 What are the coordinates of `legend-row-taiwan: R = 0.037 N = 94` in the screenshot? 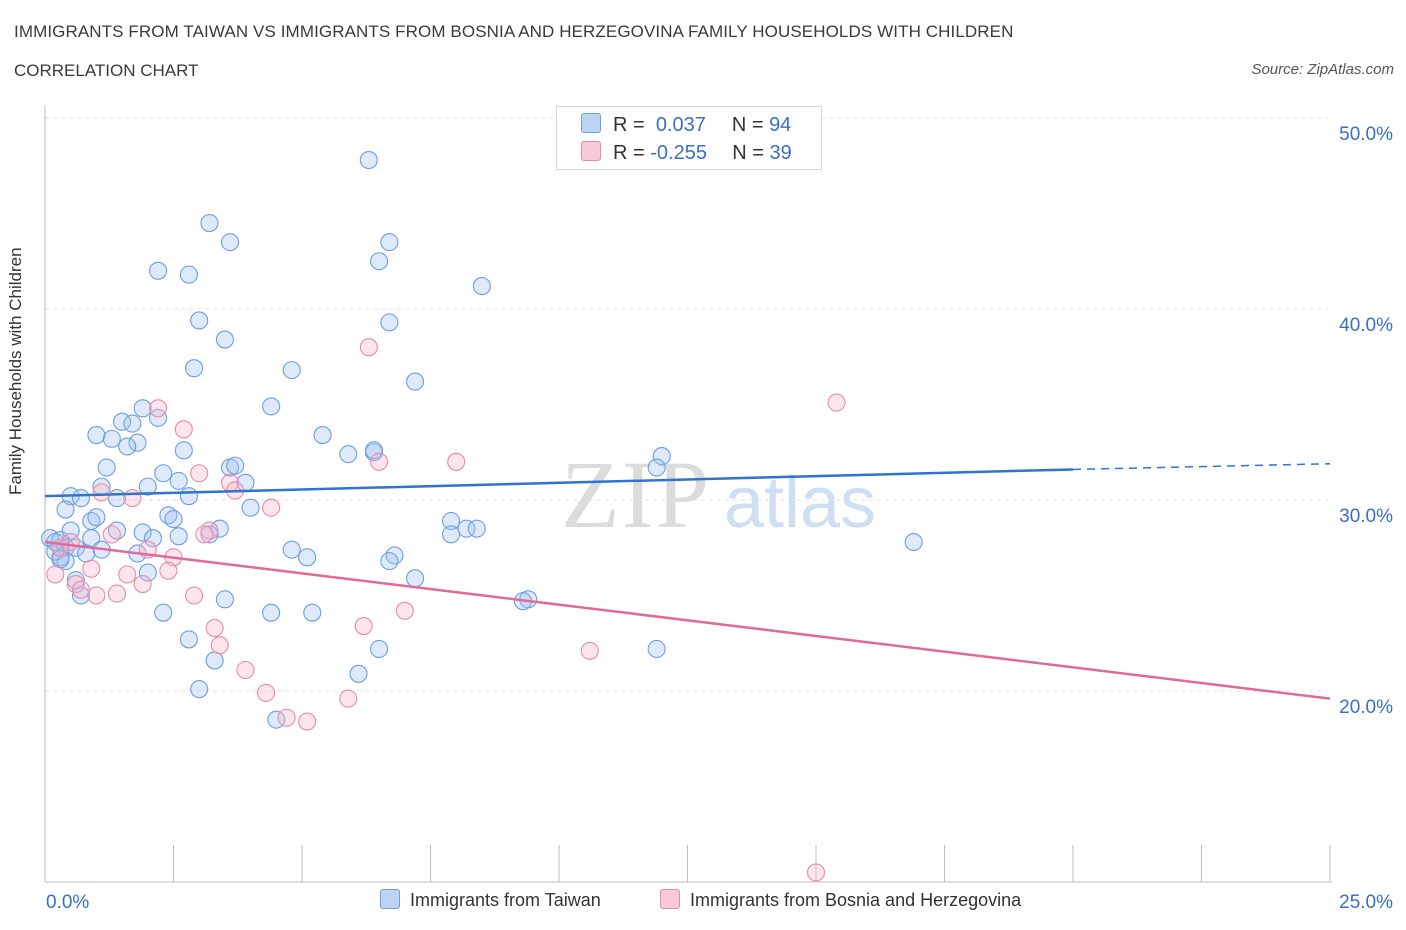 It's located at (686, 125).